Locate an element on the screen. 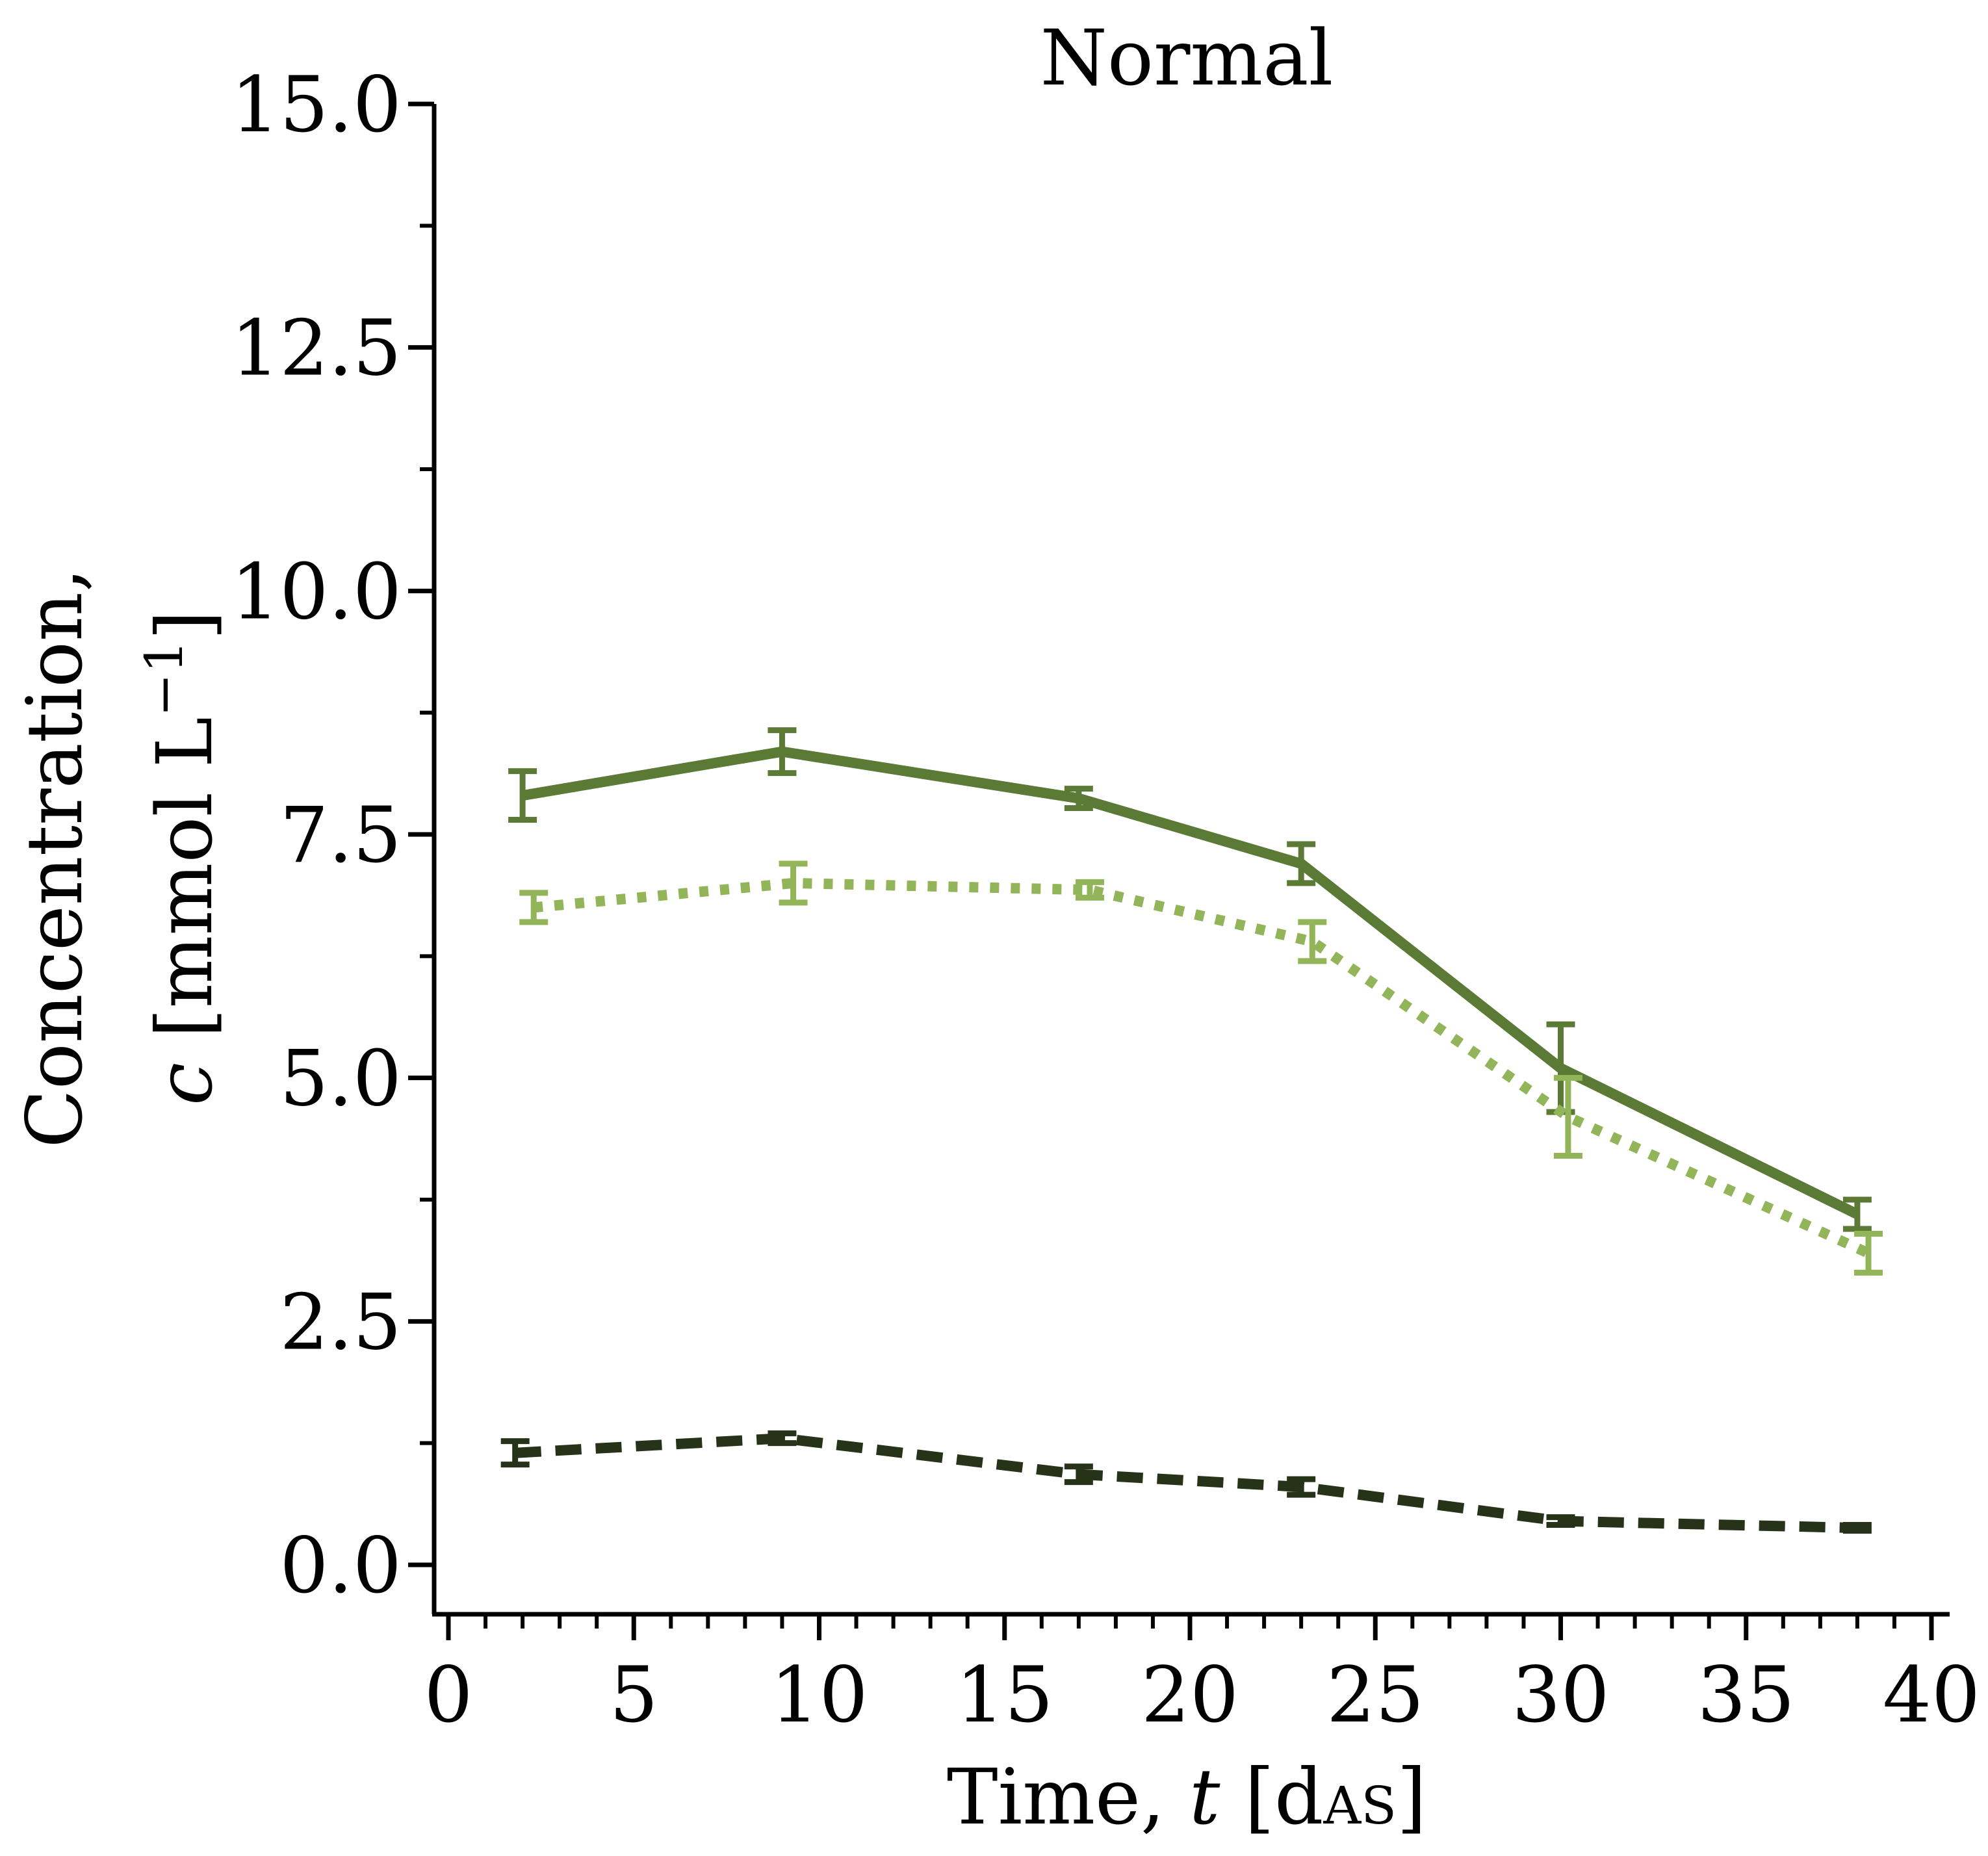  y-tick-label: 7.5 is located at coordinates (340, 835).